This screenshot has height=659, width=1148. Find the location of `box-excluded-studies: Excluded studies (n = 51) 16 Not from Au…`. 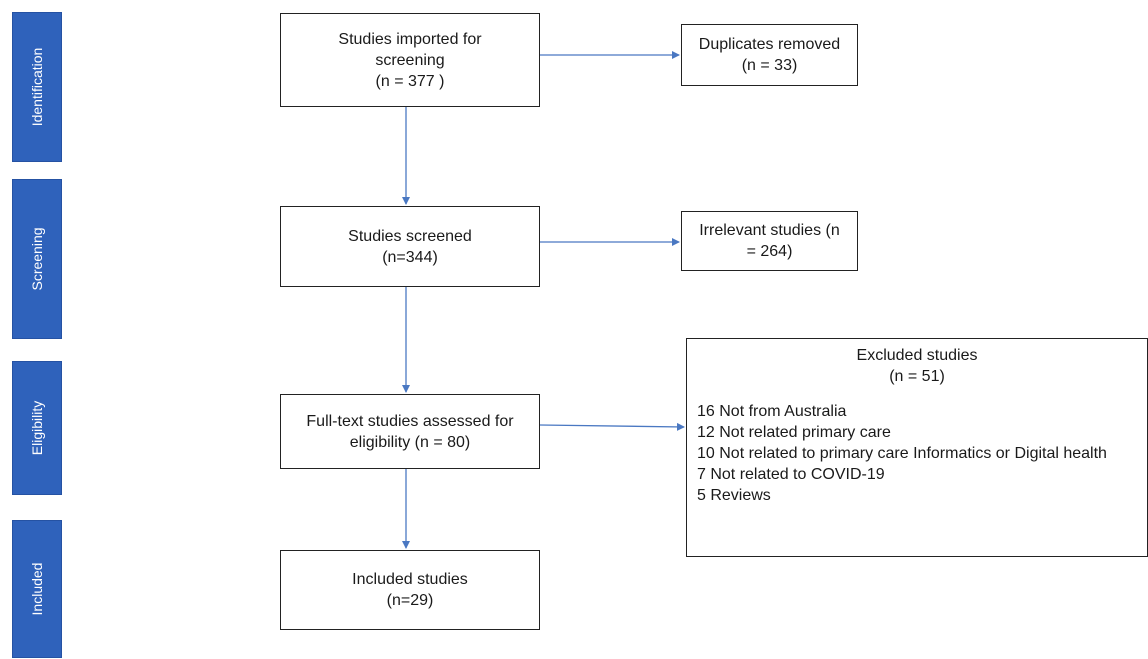

box-excluded-studies: Excluded studies (n = 51) 16 Not from Au… is located at coordinates (917, 447).